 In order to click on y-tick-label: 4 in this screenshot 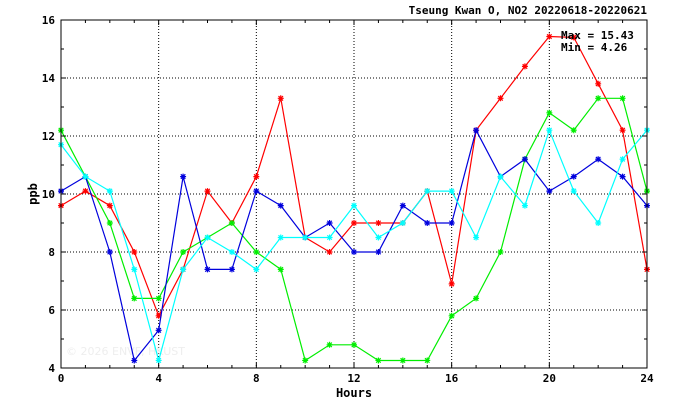, I will do `click(51, 368)`.